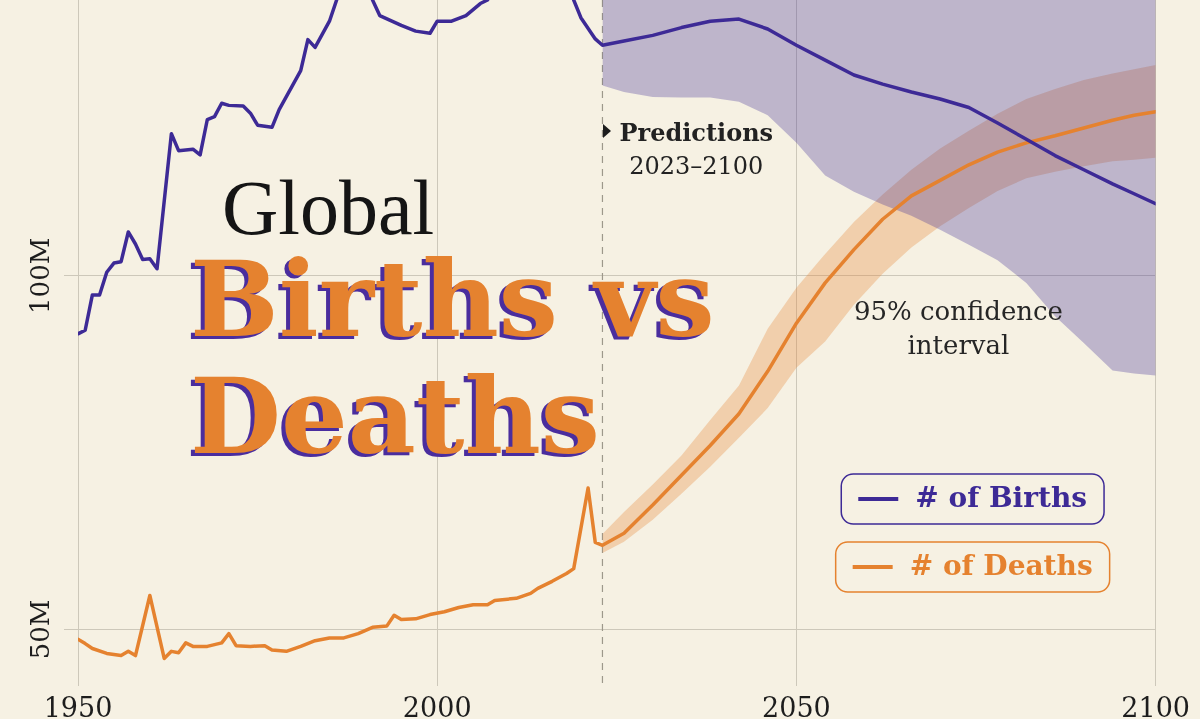  What do you see at coordinates (1155, 705) in the screenshot?
I see `x-tick-label: 2100` at bounding box center [1155, 705].